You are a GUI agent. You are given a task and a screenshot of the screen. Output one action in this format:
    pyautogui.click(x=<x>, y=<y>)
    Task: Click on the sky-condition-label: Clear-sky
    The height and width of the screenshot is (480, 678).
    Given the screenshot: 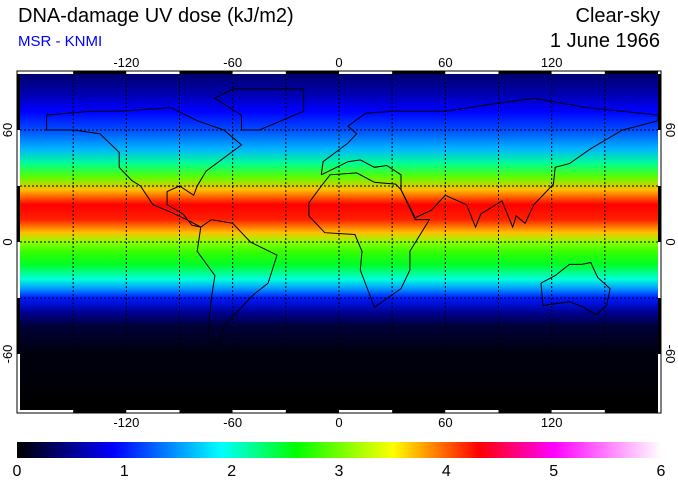 What is the action you would take?
    pyautogui.click(x=618, y=16)
    